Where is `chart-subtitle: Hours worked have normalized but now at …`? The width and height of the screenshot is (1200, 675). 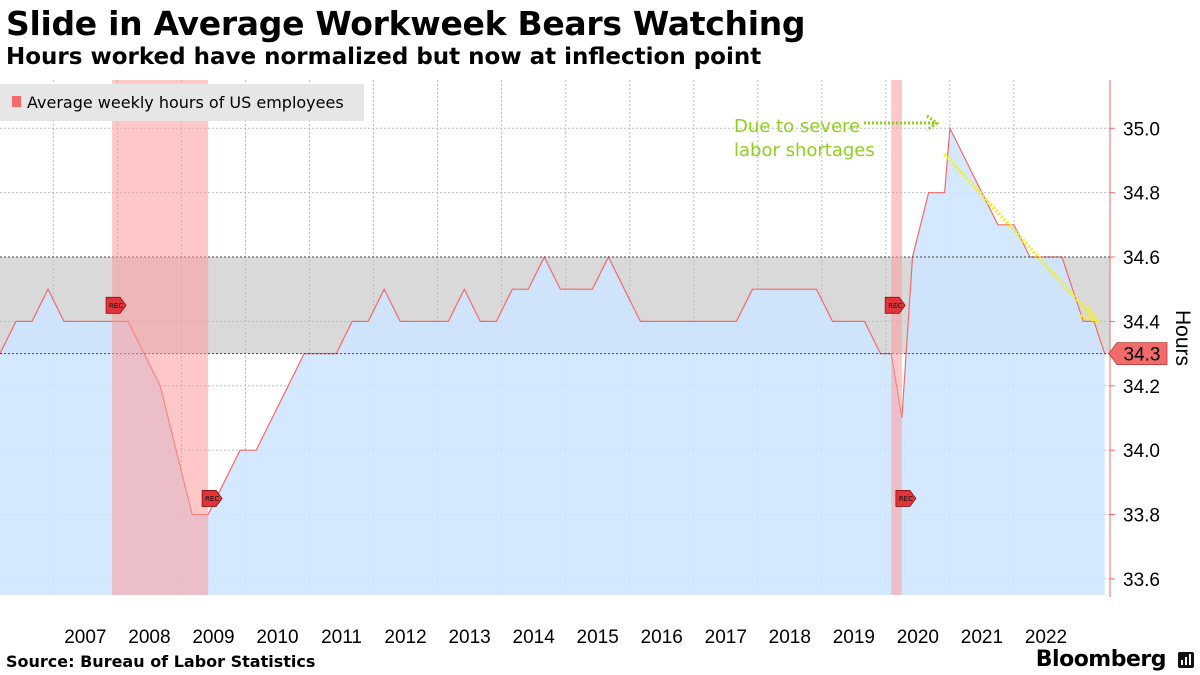 chart-subtitle: Hours worked have normalized but now at … is located at coordinates (384, 57).